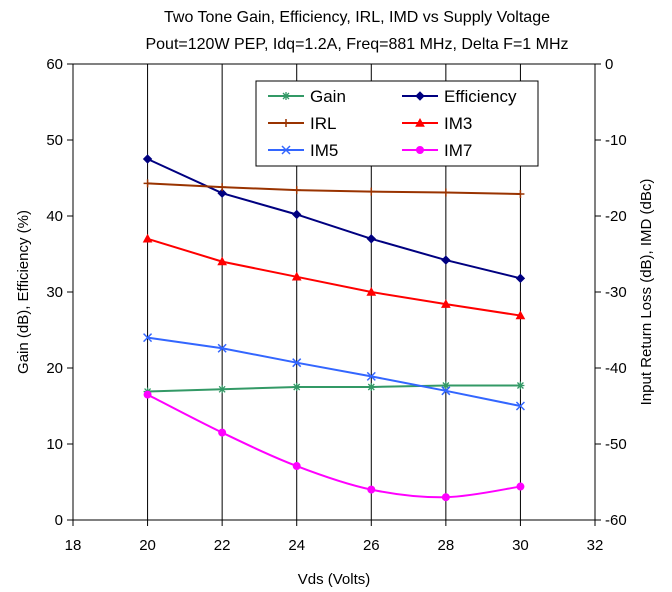 The image size is (672, 592). I want to click on series-im5, so click(334, 372).